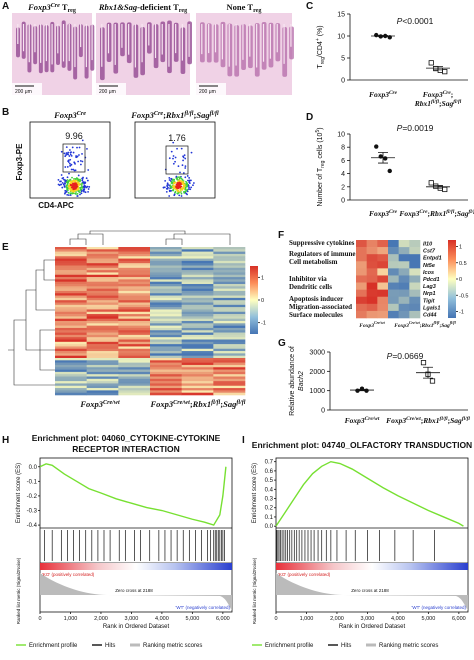 The image size is (474, 660). I want to click on panel-label: I, so click(243, 440).